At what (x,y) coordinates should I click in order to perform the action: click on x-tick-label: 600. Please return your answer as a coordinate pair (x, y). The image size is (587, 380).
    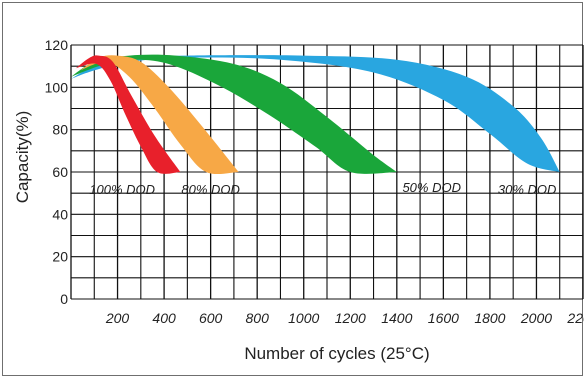
    Looking at the image, I should click on (211, 318).